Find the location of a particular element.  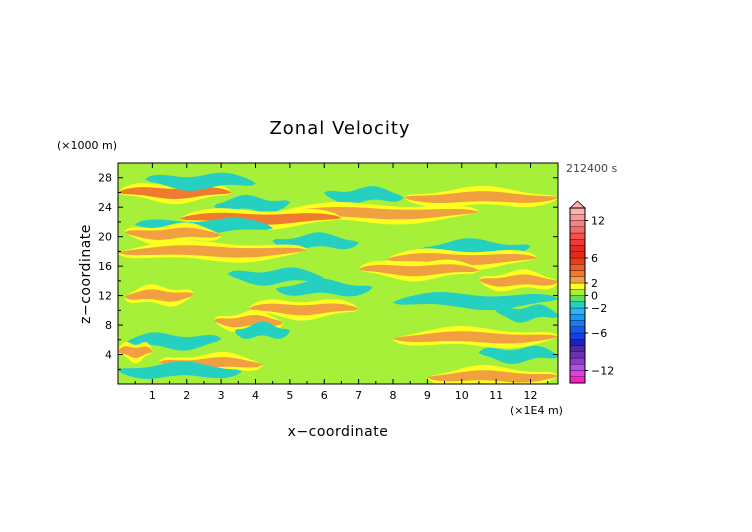

x-tick-label: 12 is located at coordinates (531, 395).